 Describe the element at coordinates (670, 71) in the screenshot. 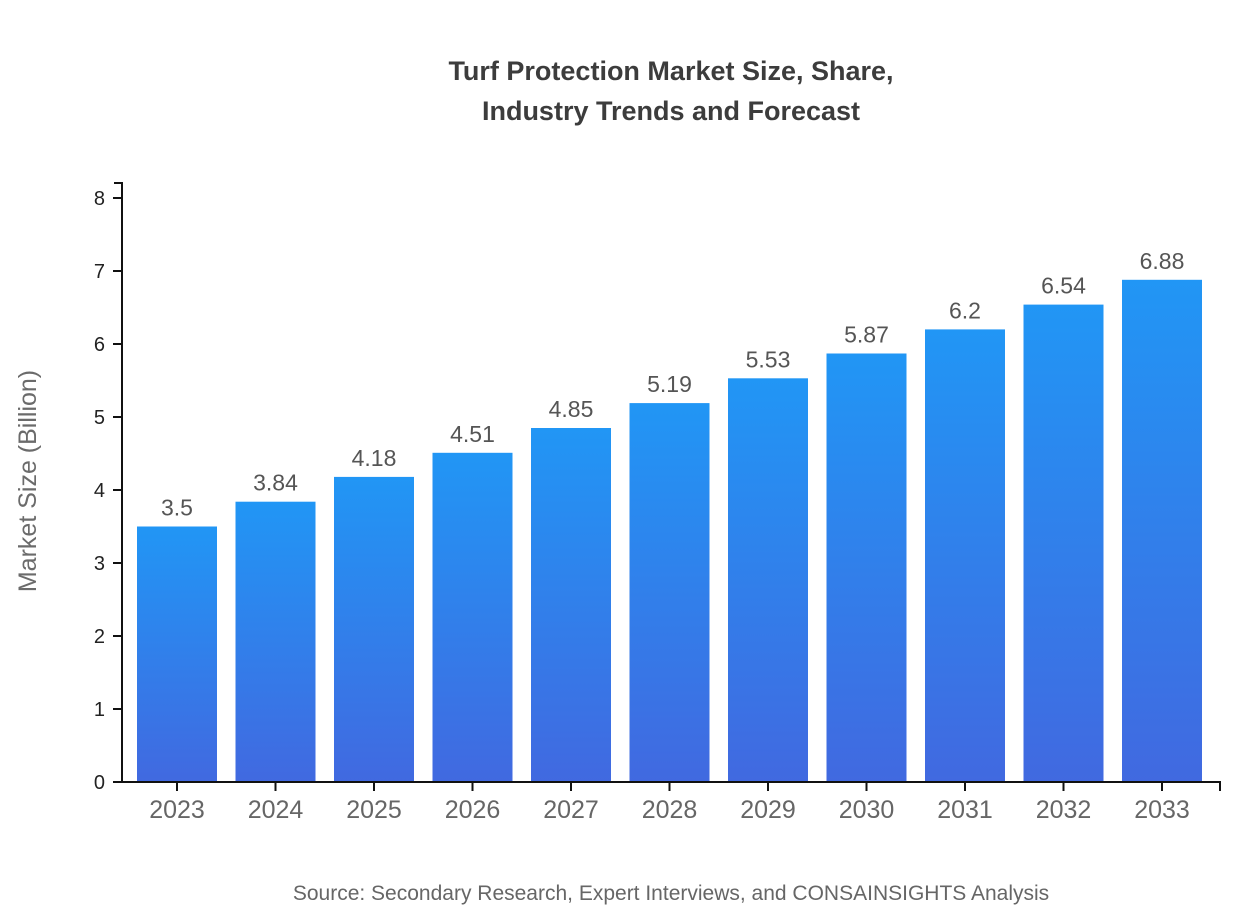

I see `chart-title-line-1: Turf Protection Market Size, Share,` at that location.